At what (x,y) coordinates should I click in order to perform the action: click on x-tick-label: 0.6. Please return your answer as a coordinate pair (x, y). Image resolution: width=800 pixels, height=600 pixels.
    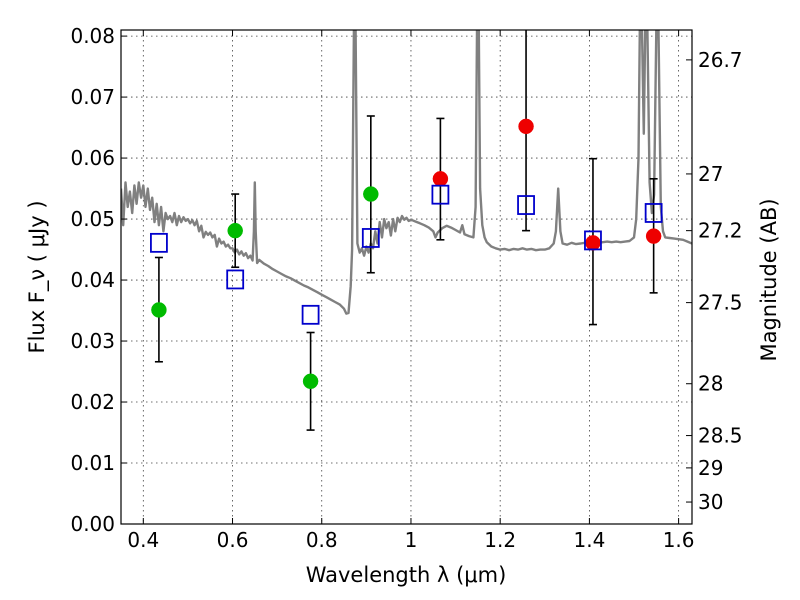
    Looking at the image, I should click on (233, 540).